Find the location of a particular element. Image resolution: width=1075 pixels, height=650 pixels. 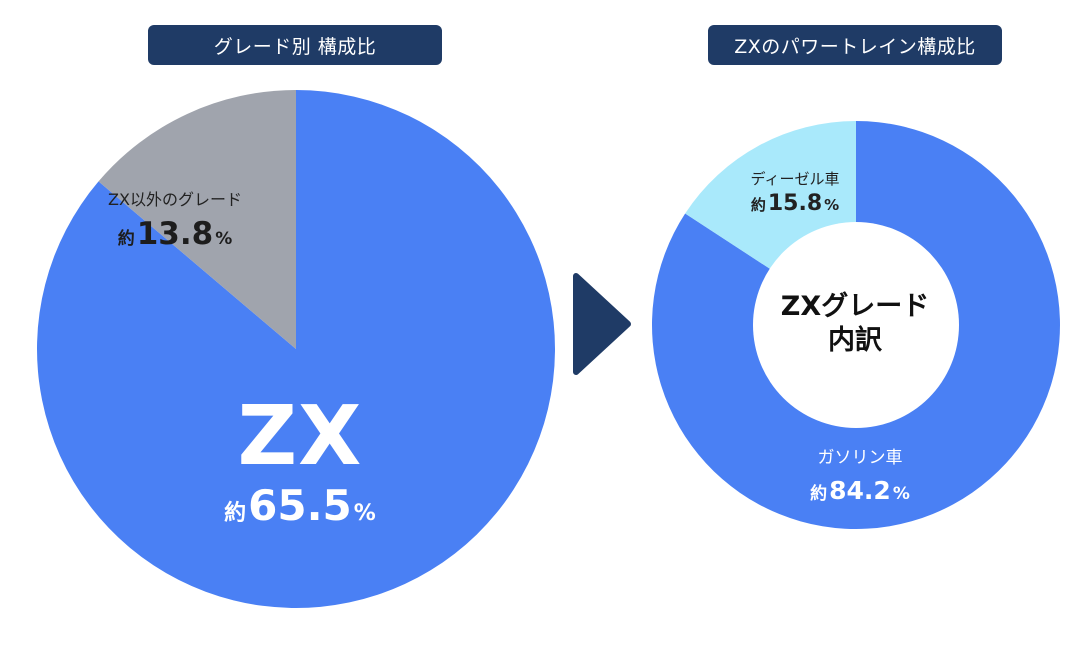

diesel-name: ディーゼル車 is located at coordinates (795, 179).